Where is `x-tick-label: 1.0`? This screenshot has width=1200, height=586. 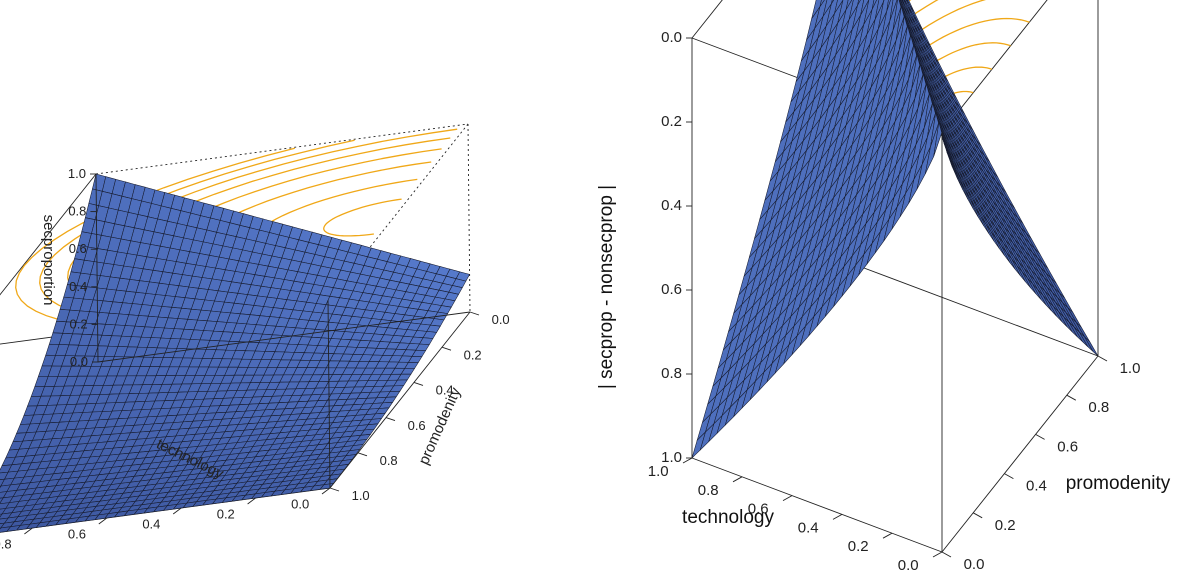
x-tick-label: 1.0 is located at coordinates (658, 471).